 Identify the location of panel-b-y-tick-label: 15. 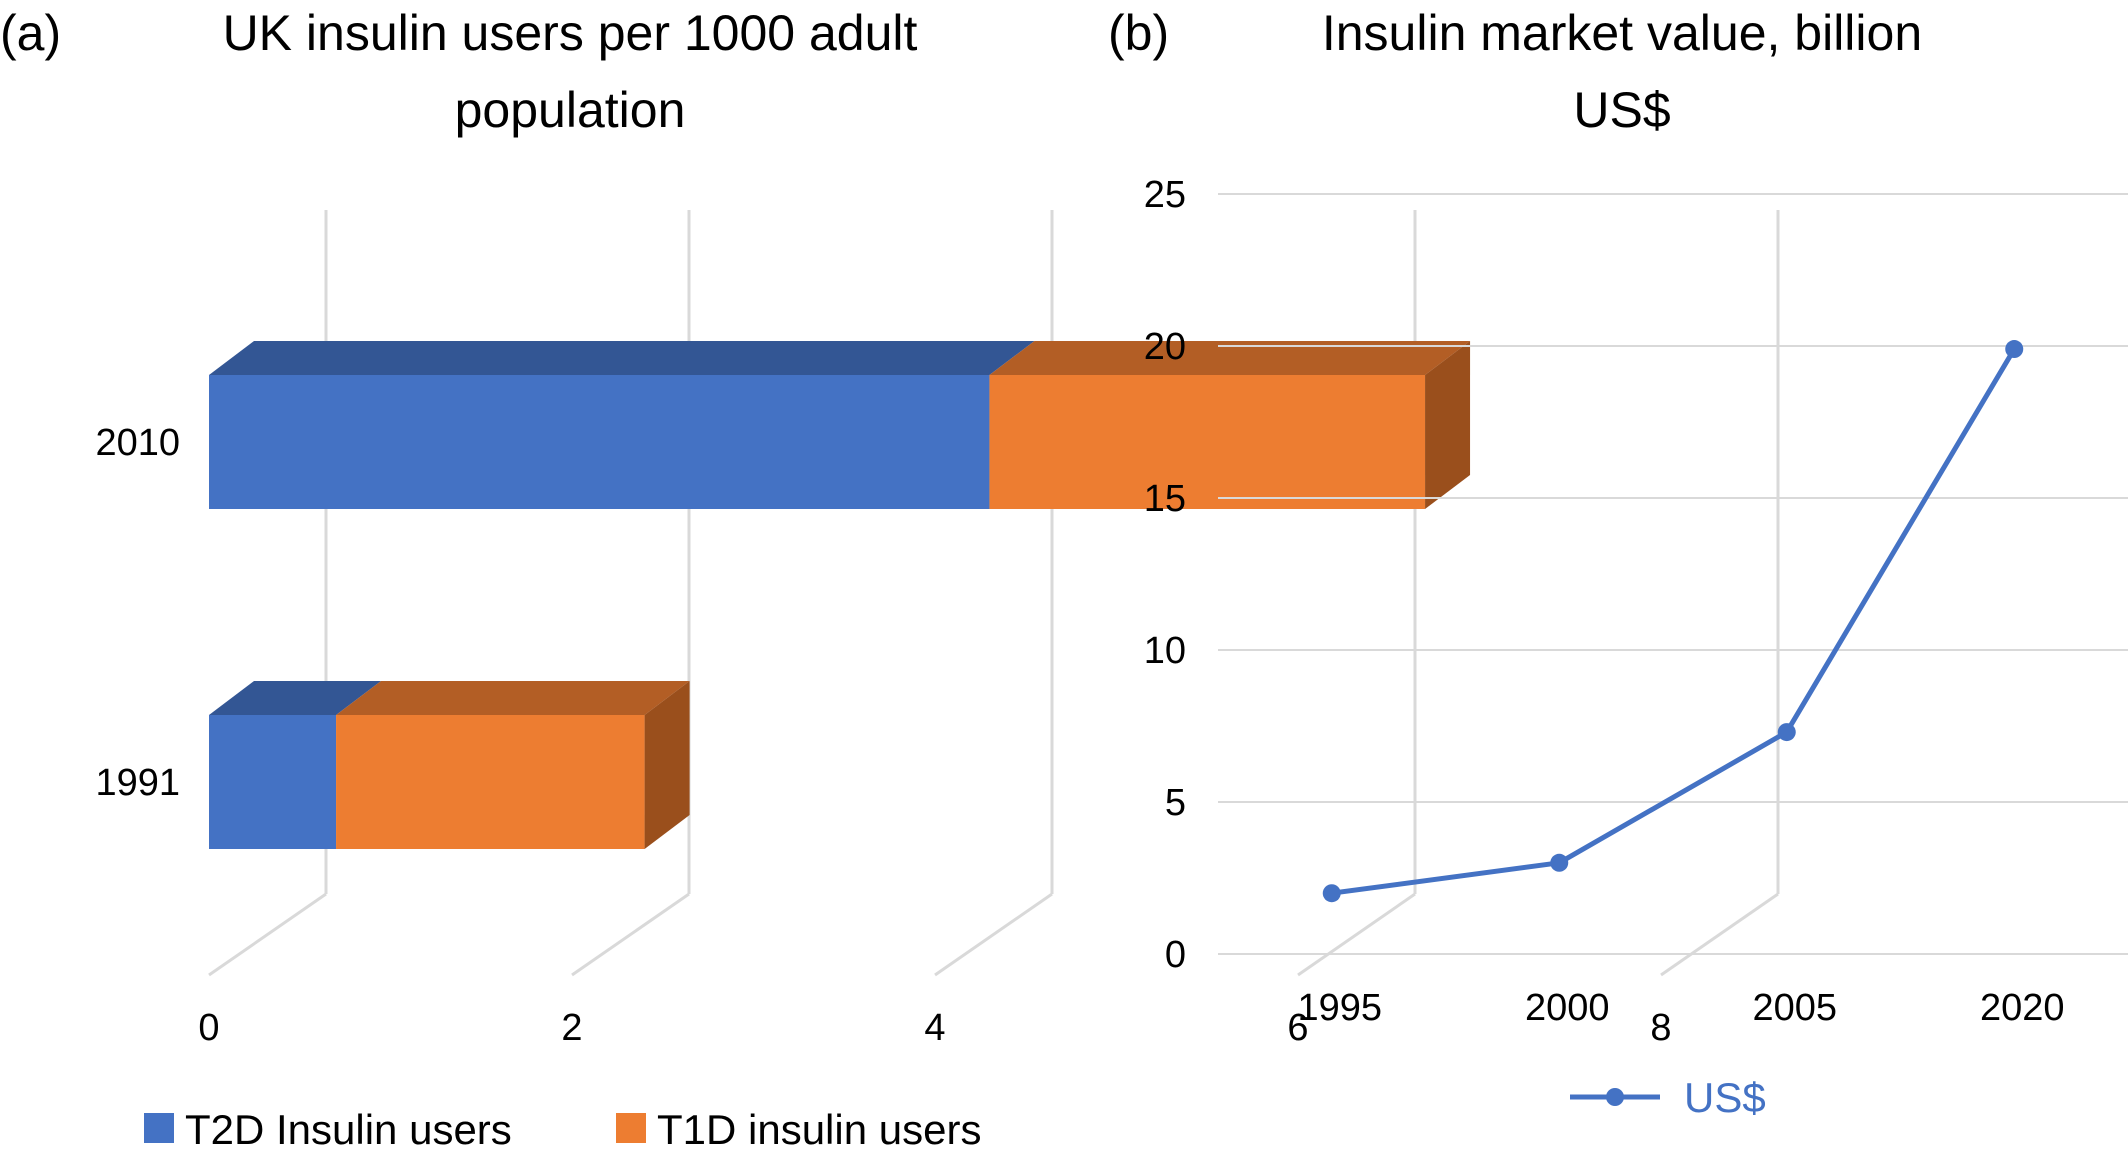
(1165, 499).